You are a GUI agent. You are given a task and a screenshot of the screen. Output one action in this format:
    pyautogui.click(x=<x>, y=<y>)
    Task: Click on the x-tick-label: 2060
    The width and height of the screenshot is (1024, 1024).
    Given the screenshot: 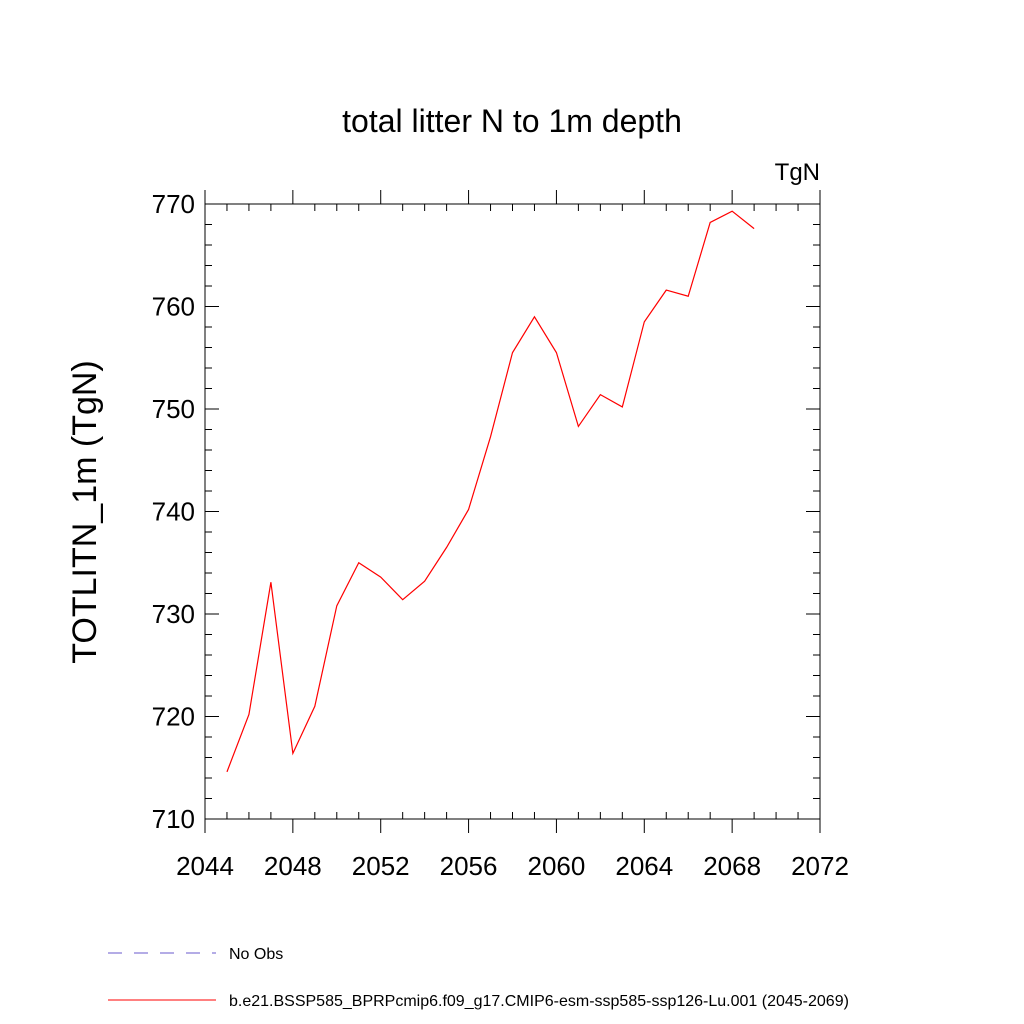 What is the action you would take?
    pyautogui.click(x=557, y=866)
    